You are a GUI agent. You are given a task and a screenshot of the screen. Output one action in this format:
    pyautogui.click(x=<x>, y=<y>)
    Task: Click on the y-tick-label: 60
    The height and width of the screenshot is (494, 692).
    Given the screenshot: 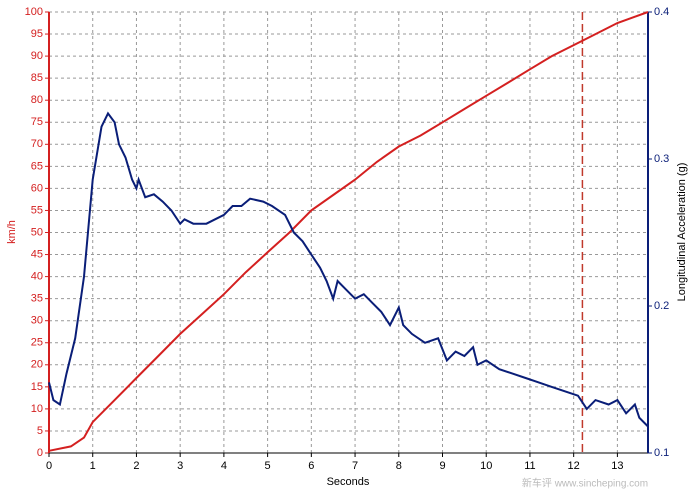 What is the action you would take?
    pyautogui.click(x=37, y=188)
    